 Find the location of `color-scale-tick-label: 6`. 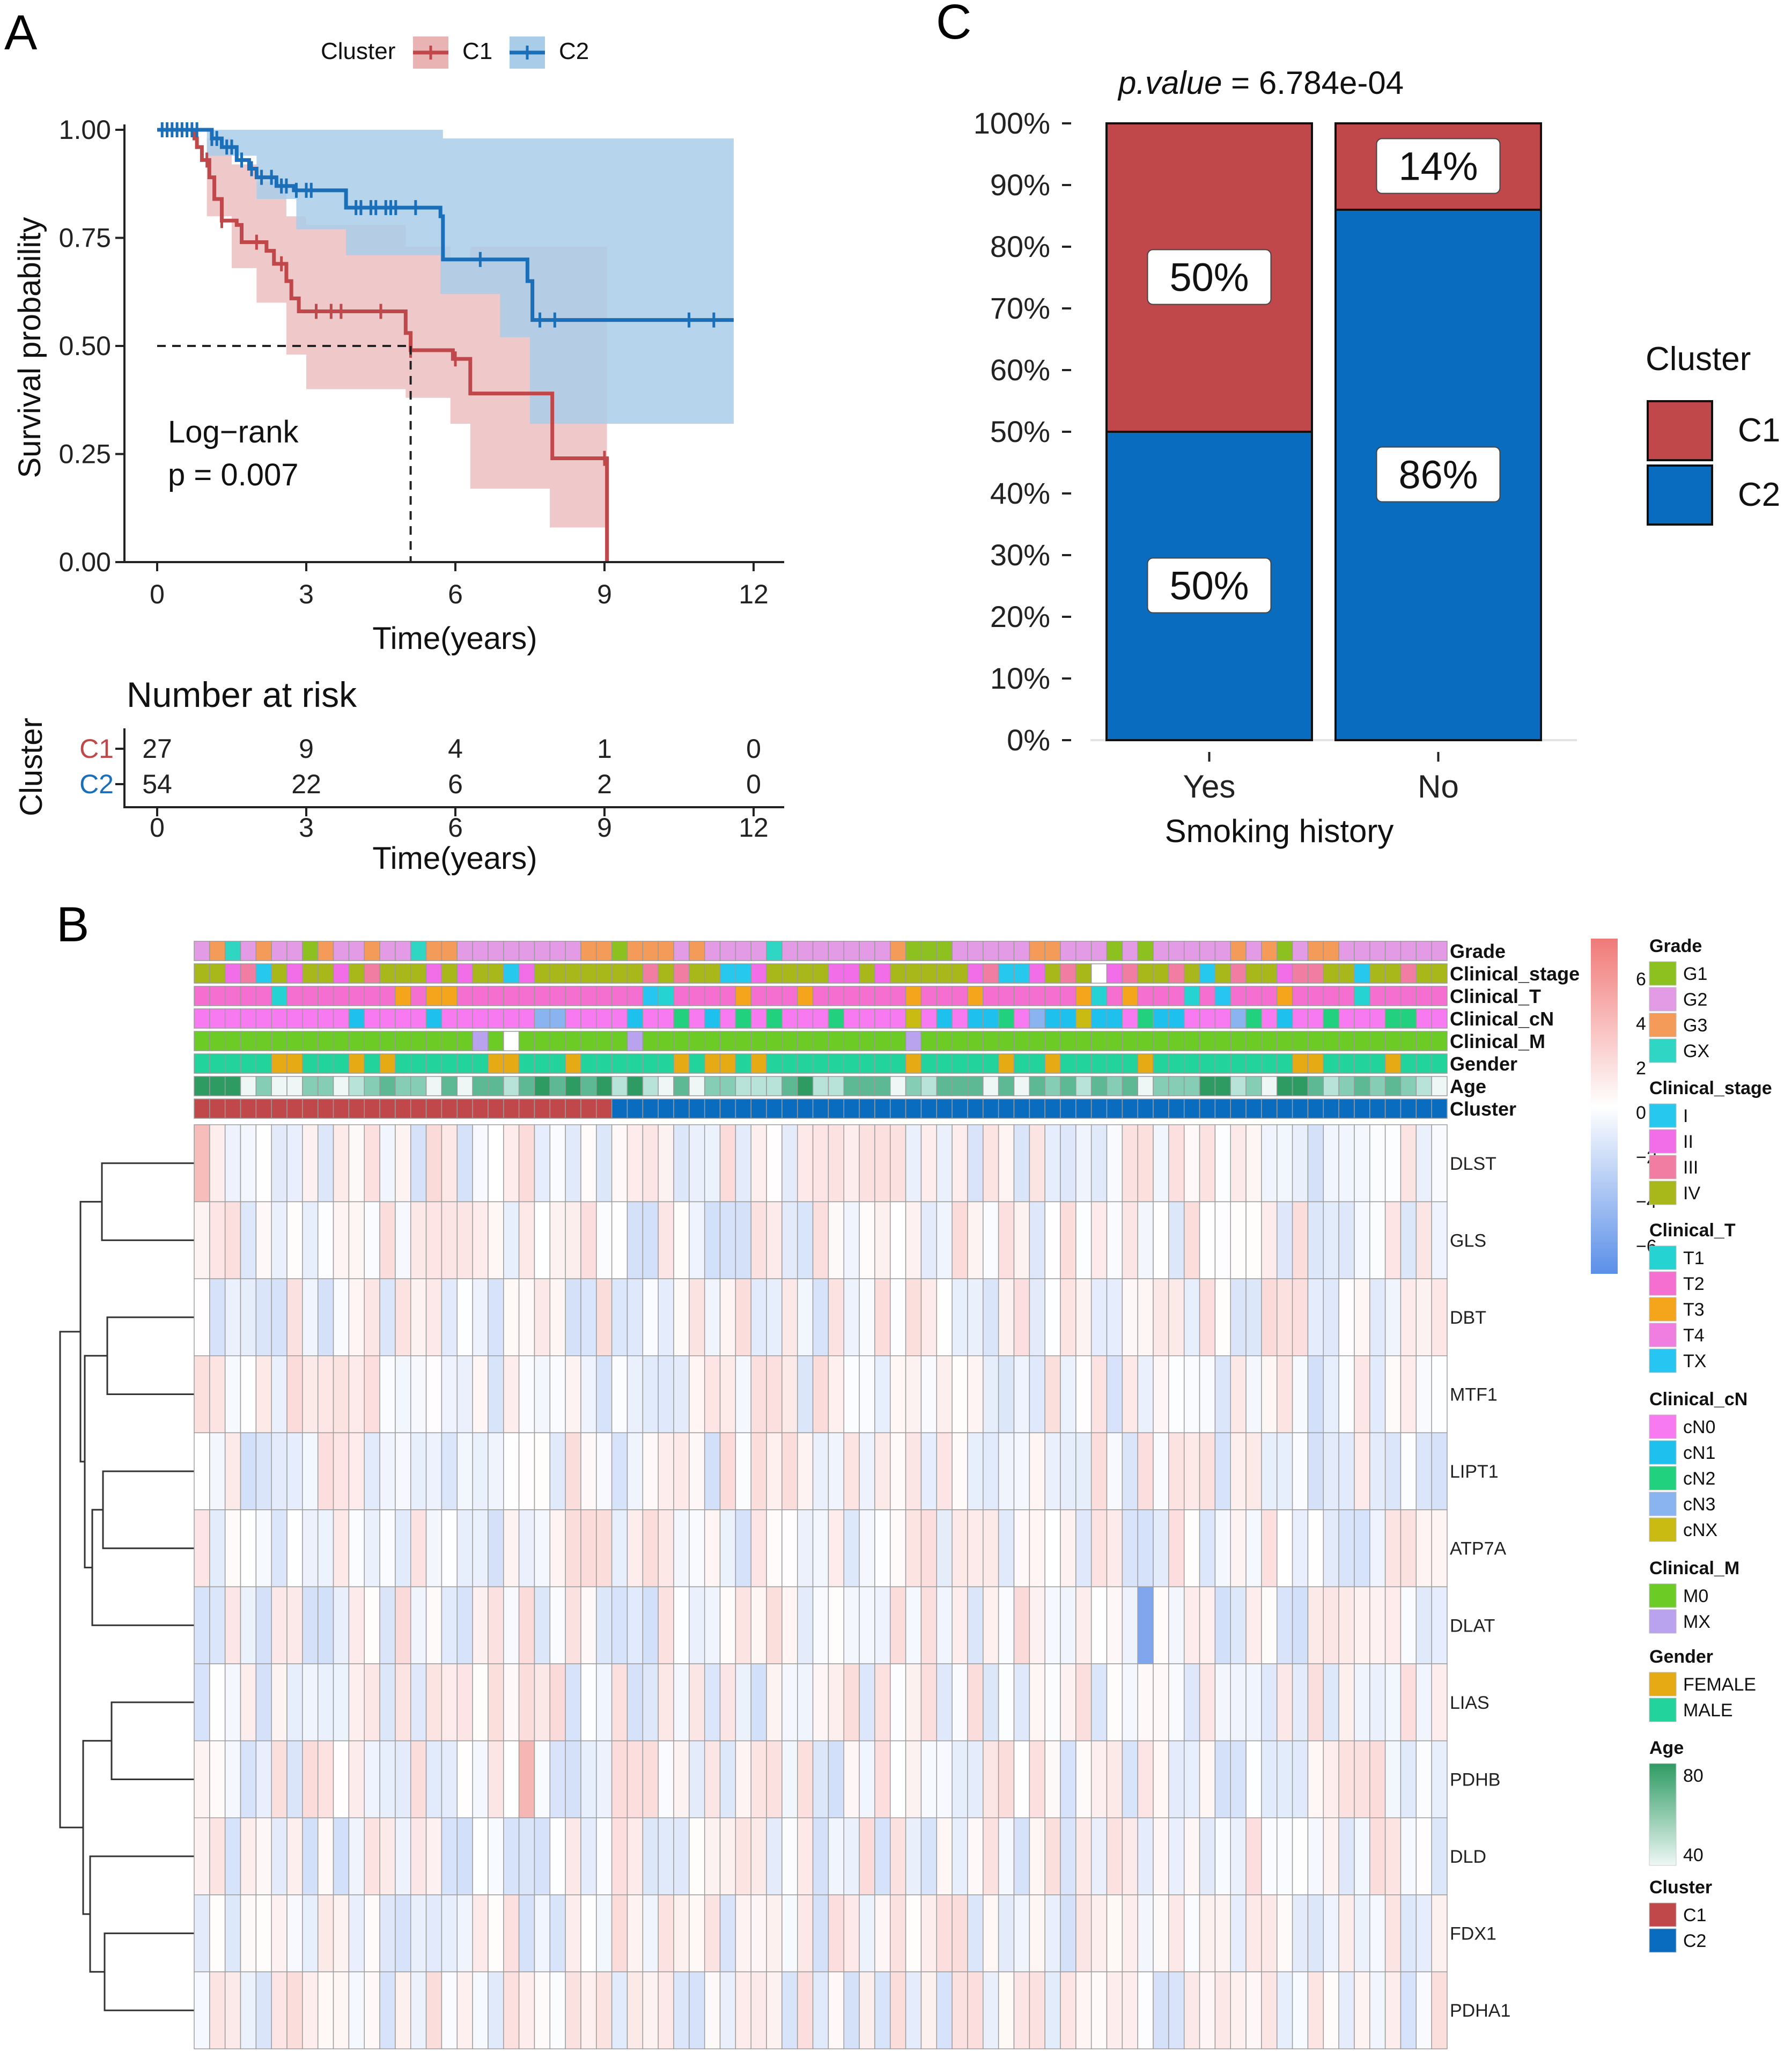

color-scale-tick-label: 6 is located at coordinates (1641, 979).